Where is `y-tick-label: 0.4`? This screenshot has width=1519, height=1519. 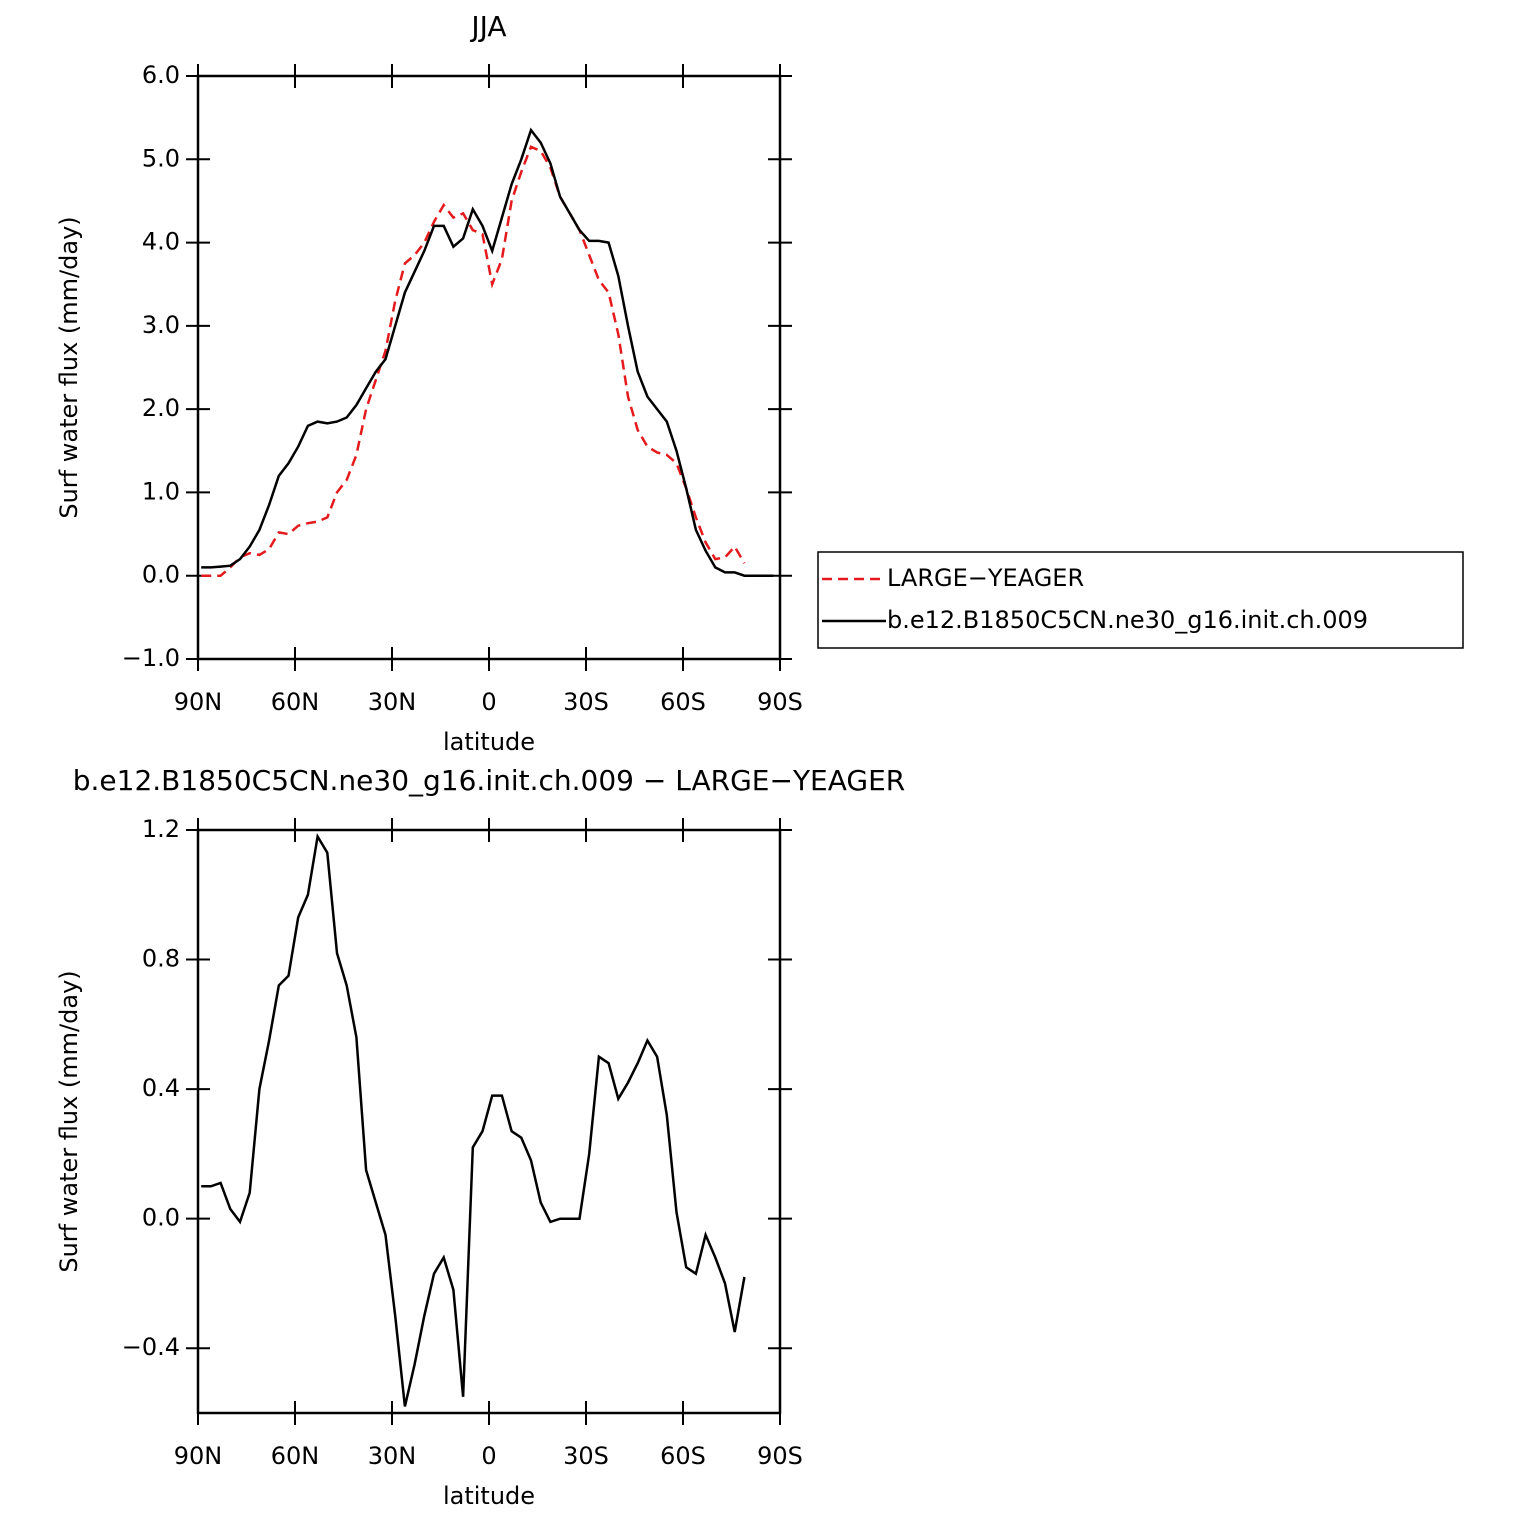 y-tick-label: 0.4 is located at coordinates (161, 1088).